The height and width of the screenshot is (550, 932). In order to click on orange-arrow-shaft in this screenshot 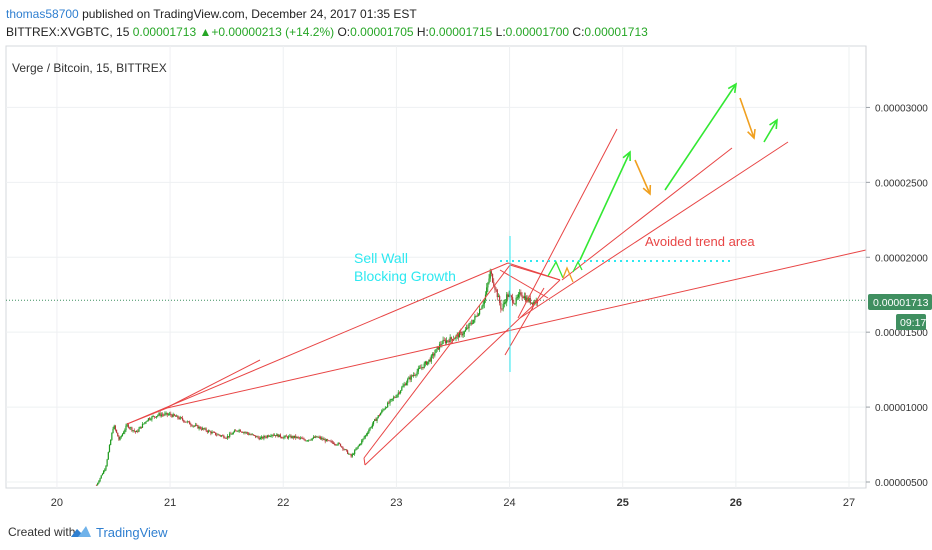, I will do `click(642, 177)`.